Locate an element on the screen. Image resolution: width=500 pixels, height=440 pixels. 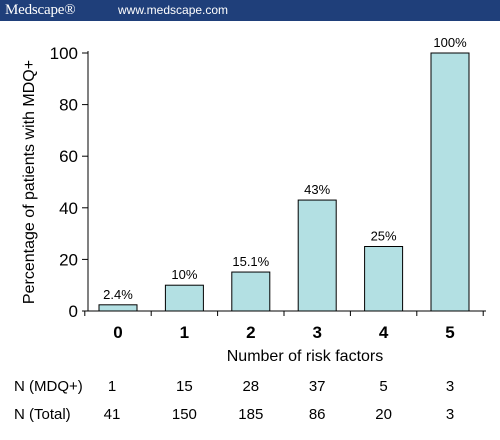
x-tick-label-3: 3 is located at coordinates (316, 332).